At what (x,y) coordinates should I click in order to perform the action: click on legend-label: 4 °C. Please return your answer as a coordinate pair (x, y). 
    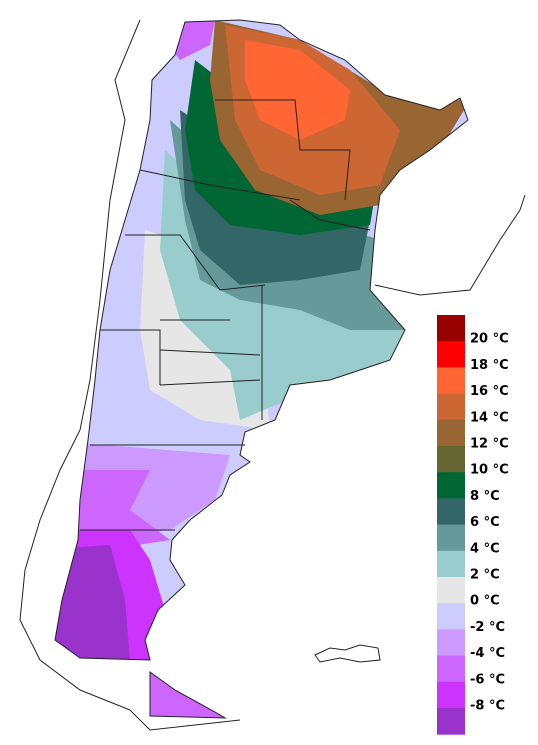
    Looking at the image, I should click on (485, 548).